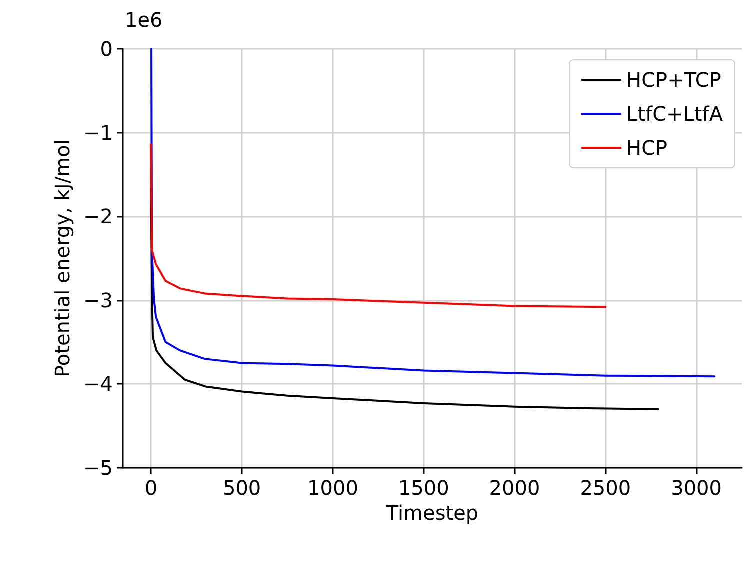 The image size is (751, 562). Describe the element at coordinates (242, 488) in the screenshot. I see `x-tick-label: 500` at that location.